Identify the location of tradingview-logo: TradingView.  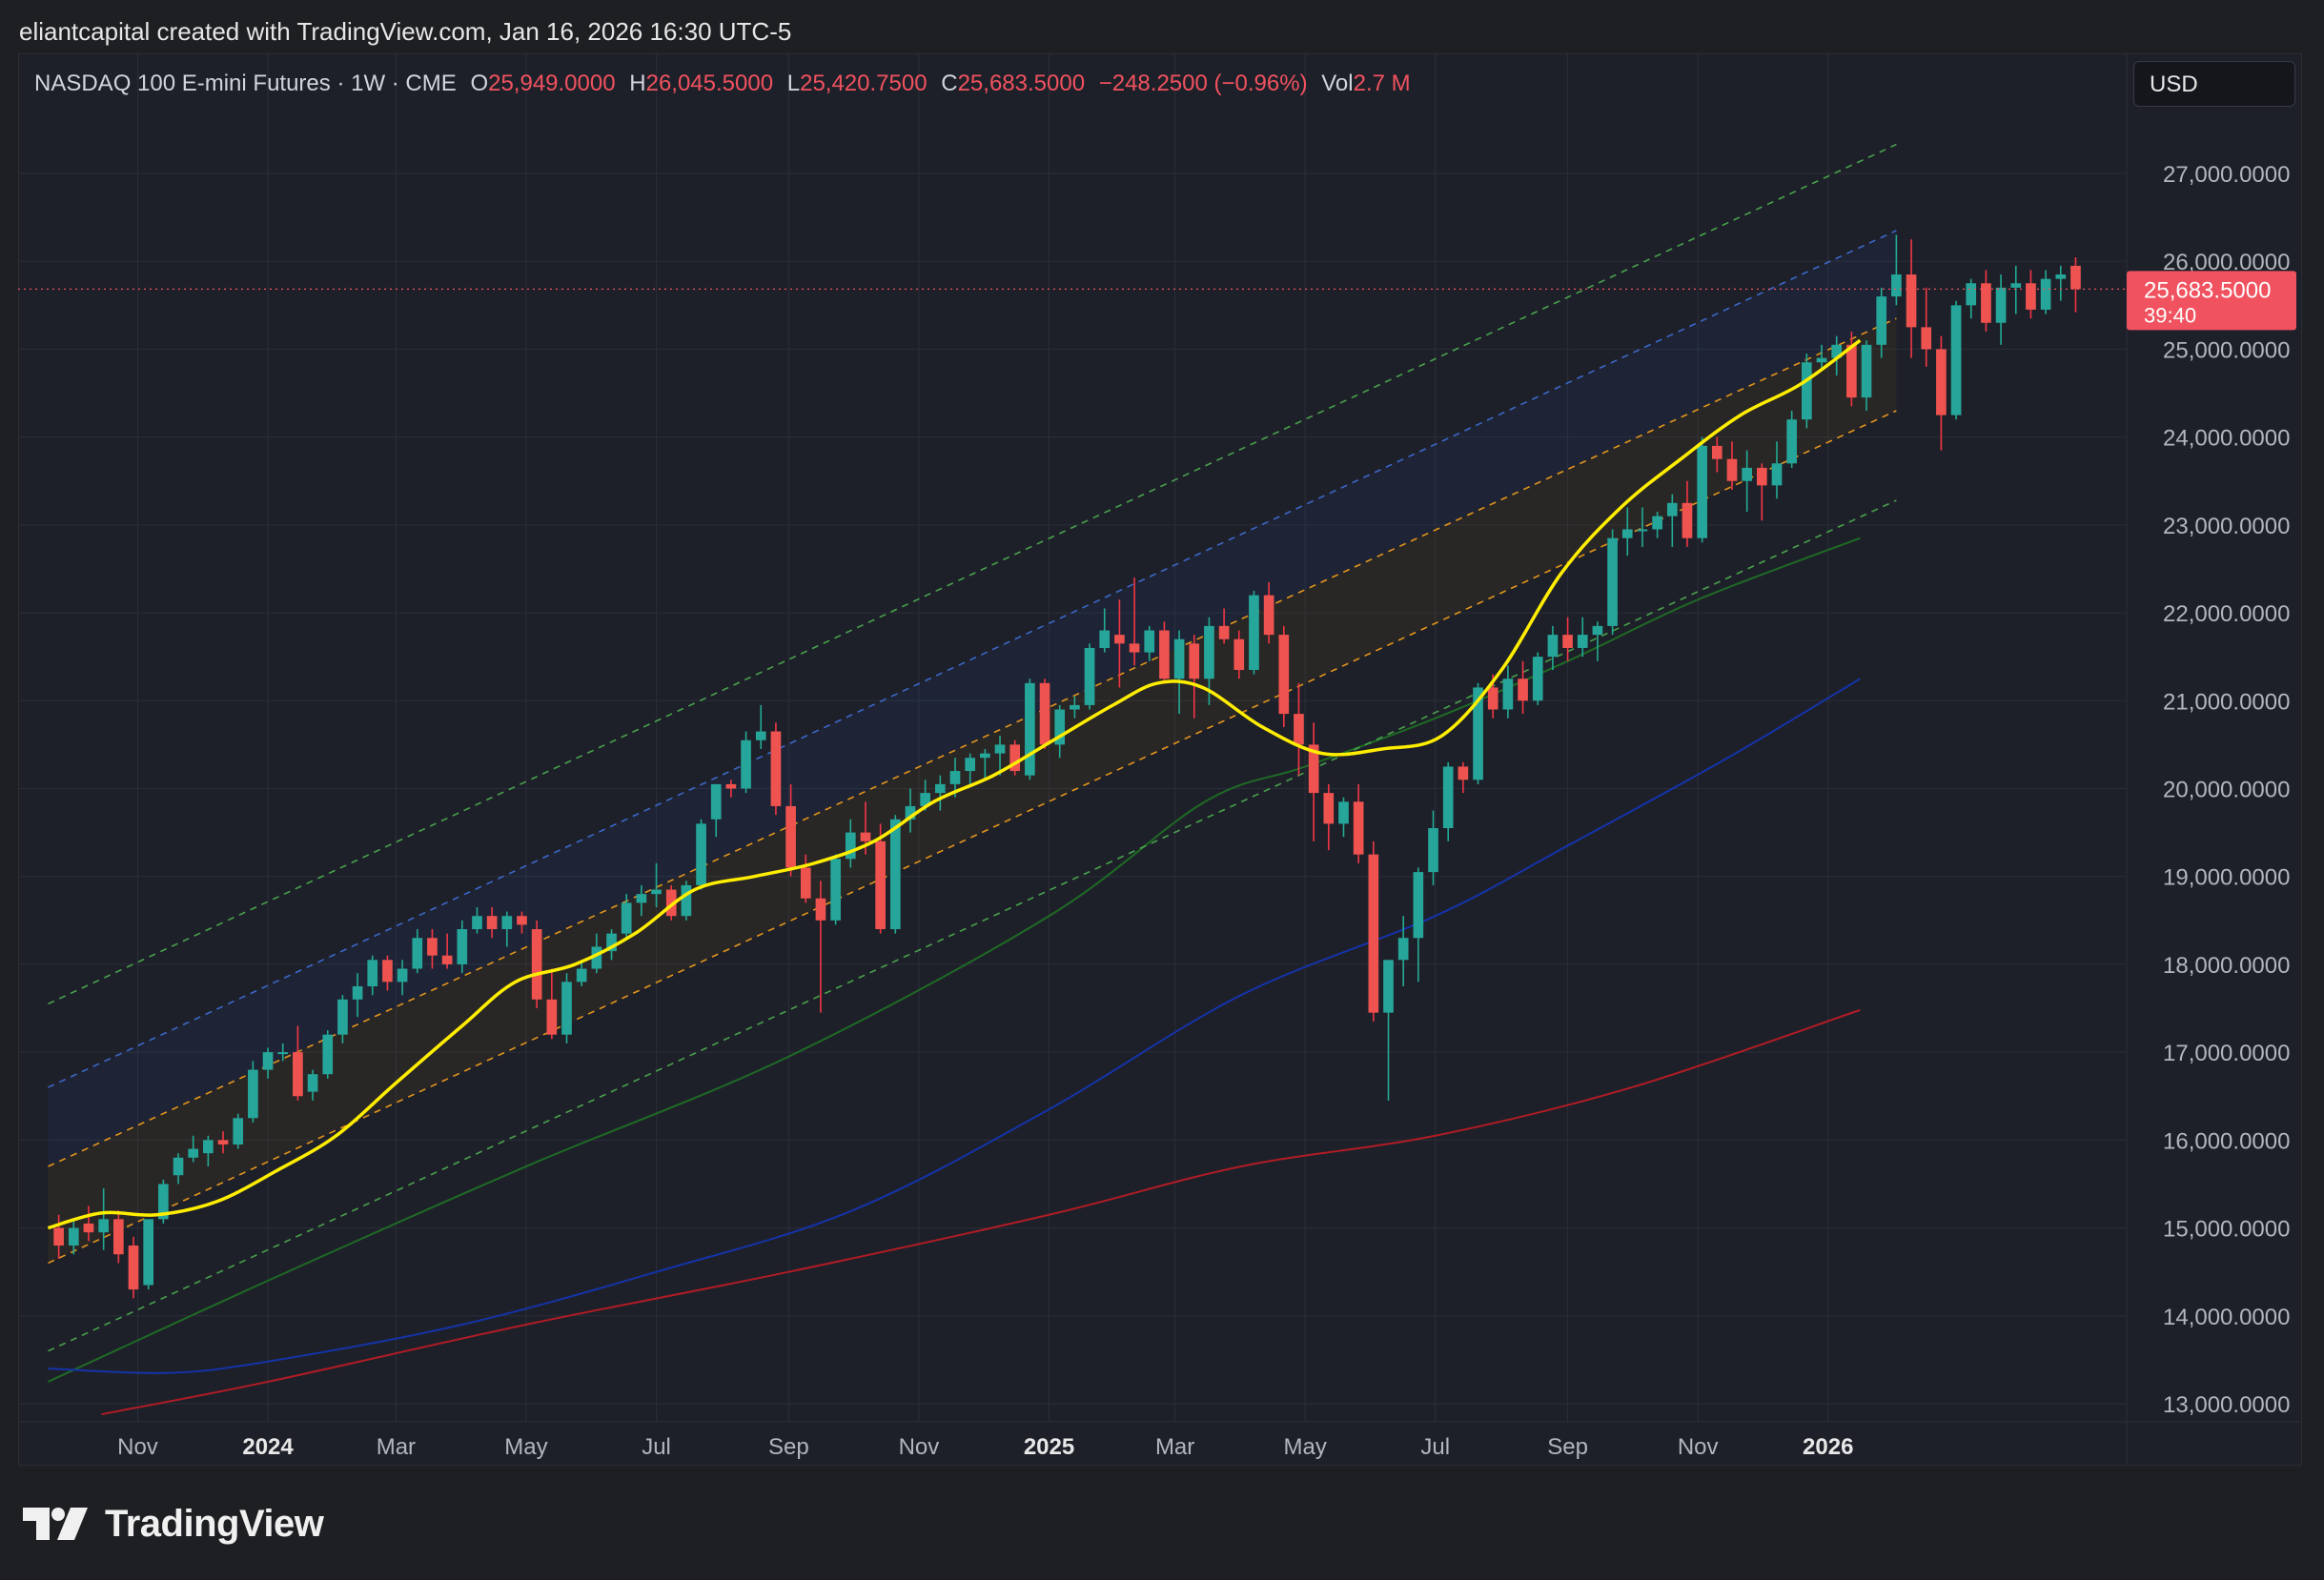
(173, 1524).